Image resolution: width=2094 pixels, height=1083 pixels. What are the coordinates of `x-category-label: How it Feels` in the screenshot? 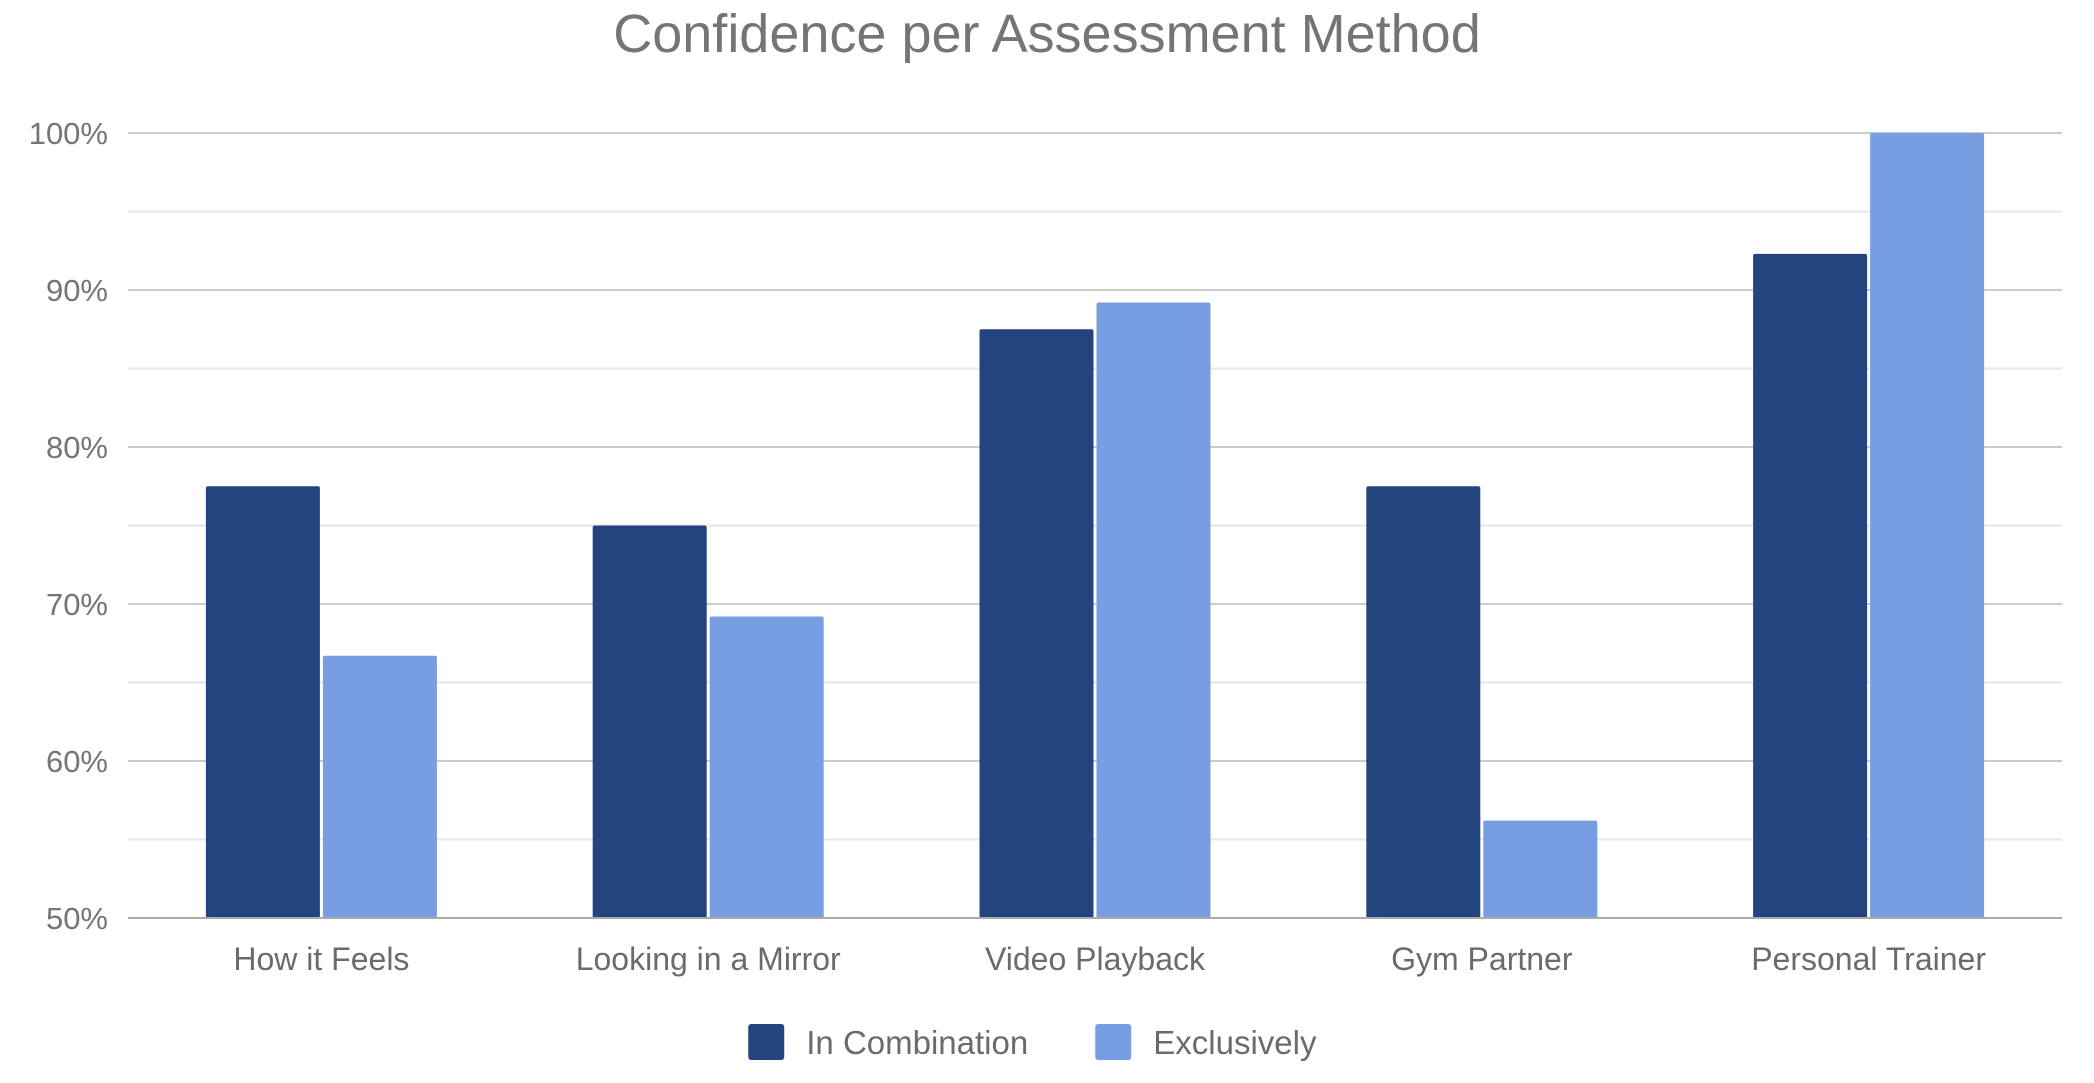 It's located at (321, 959).